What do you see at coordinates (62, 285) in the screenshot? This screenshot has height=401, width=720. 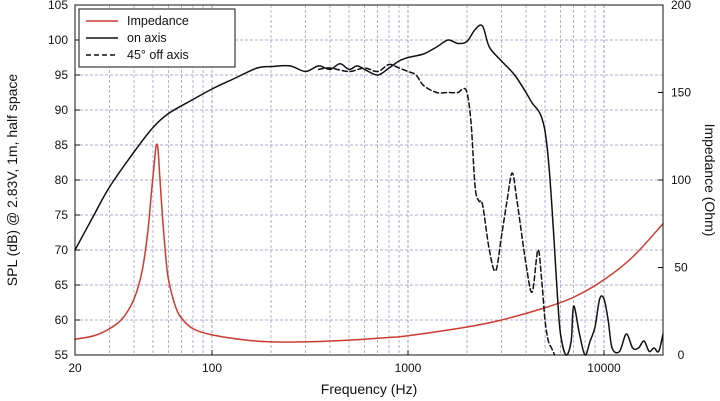 I see `y-tick-label: 65` at bounding box center [62, 285].